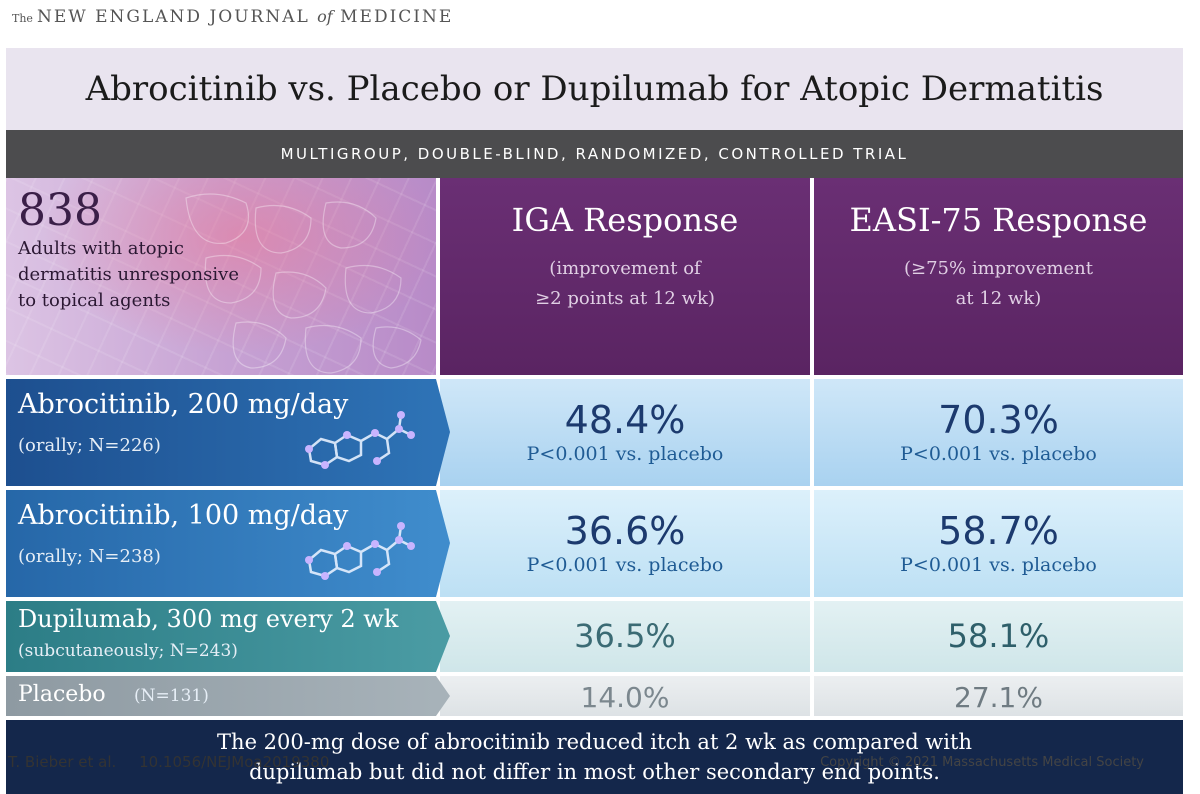  I want to click on row-name: Abrocitinib, 200 mg/day, so click(183, 404).